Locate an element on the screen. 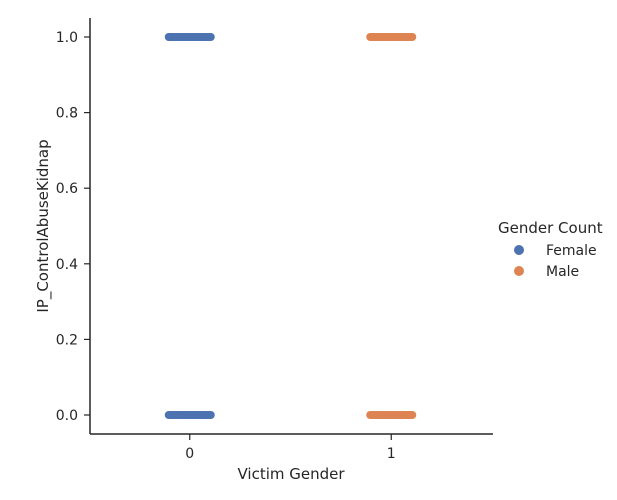 The height and width of the screenshot is (500, 617). legend-label-male: Male is located at coordinates (562, 272).